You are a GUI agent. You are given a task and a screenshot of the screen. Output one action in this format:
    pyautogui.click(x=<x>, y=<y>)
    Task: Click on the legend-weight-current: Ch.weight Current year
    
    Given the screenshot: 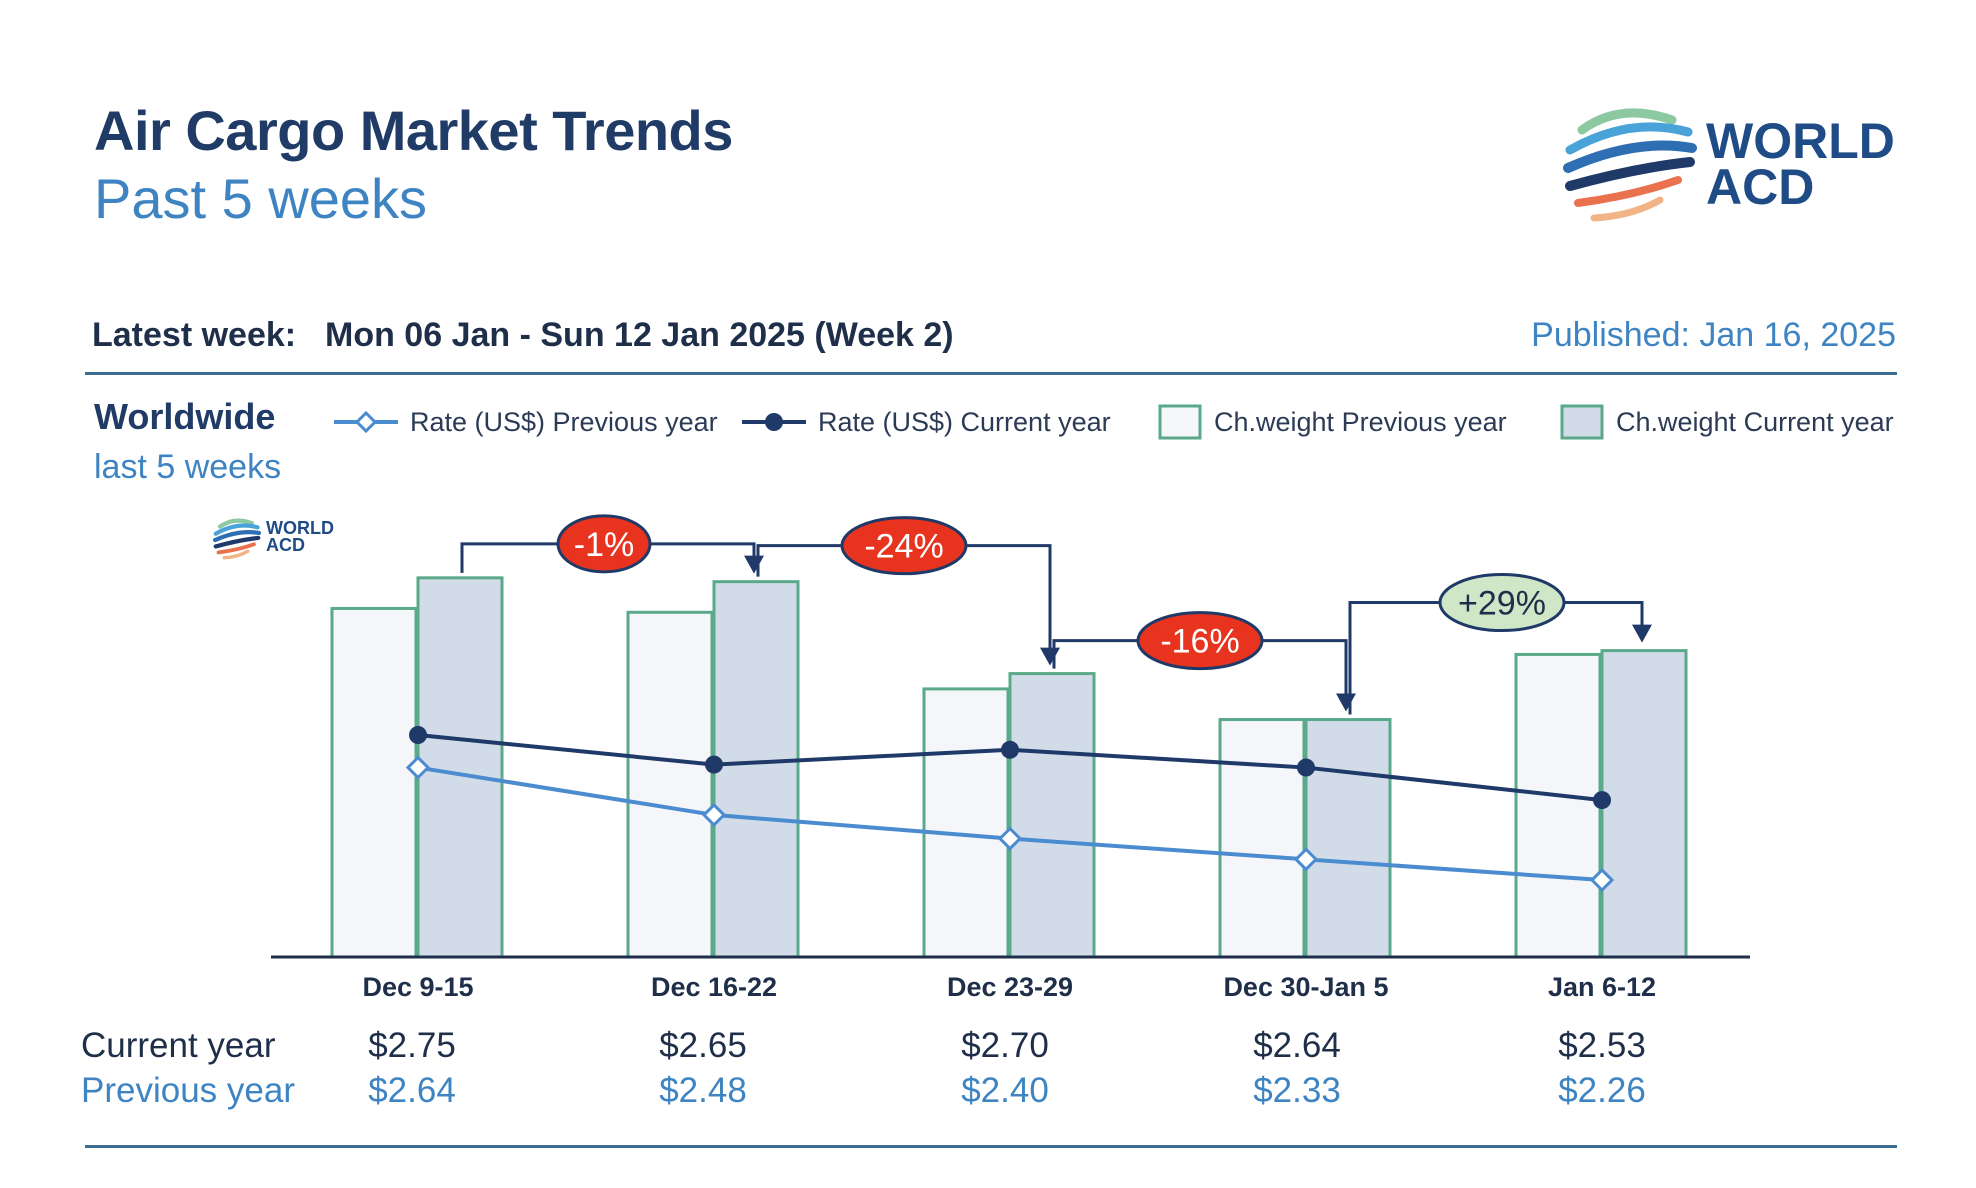 What is the action you would take?
    pyautogui.click(x=1727, y=422)
    